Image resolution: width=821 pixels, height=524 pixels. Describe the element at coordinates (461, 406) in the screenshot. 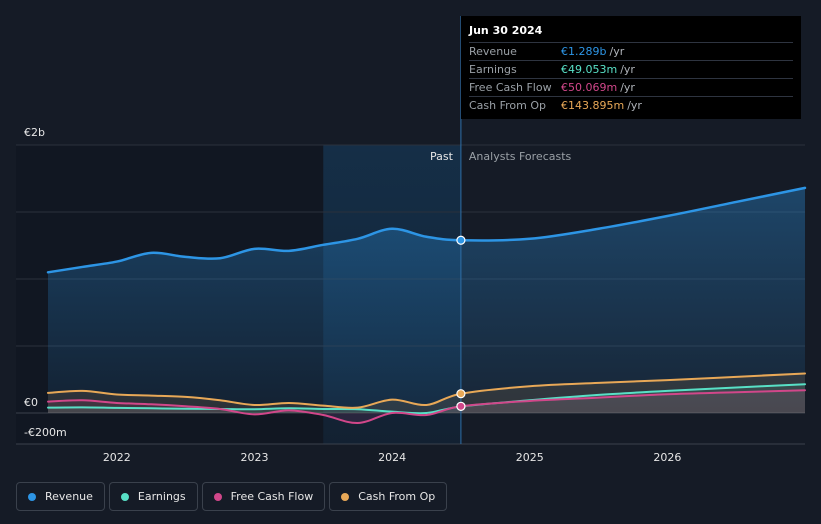

I see `free-cash-flow-marker` at that location.